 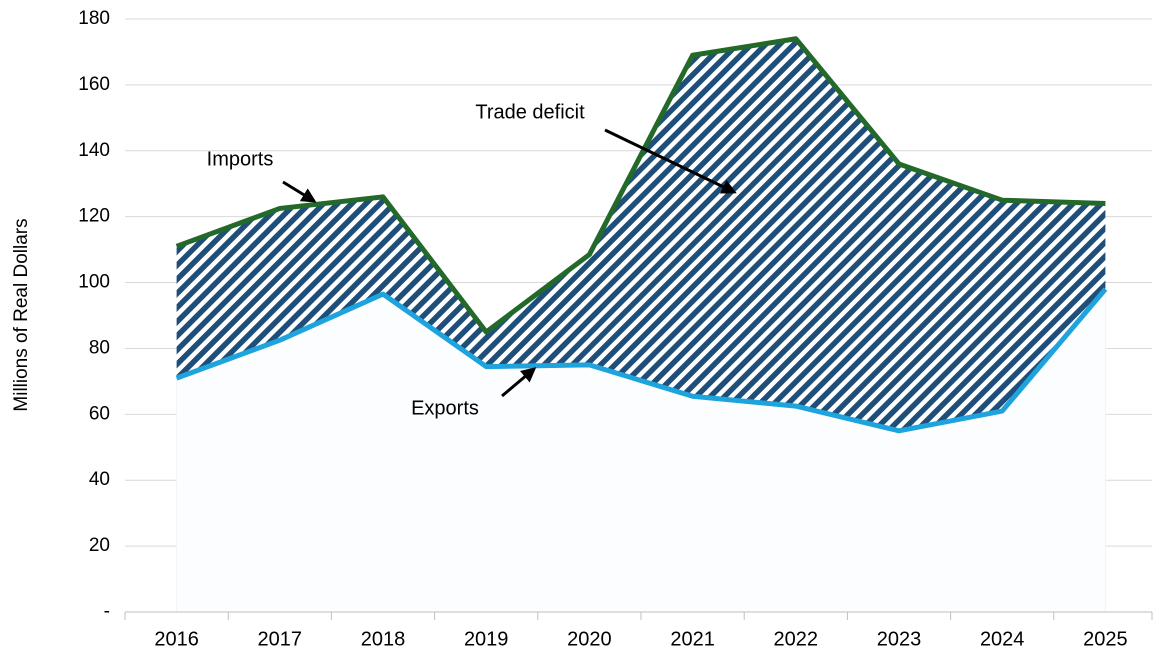 I want to click on y-tick-label: 40, so click(x=99, y=479).